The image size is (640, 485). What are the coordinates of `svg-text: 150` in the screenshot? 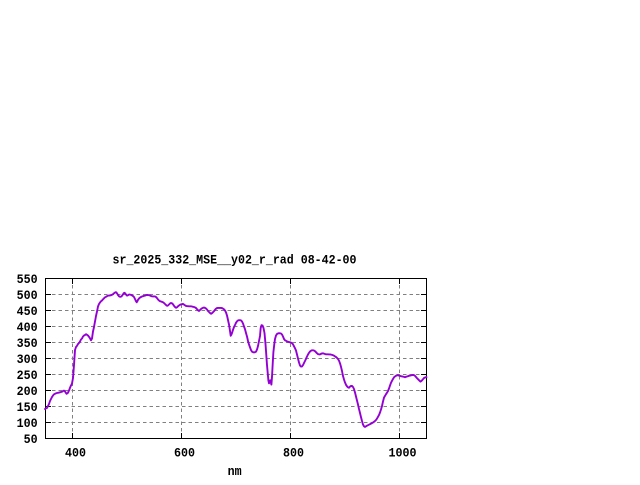 It's located at (27, 408).